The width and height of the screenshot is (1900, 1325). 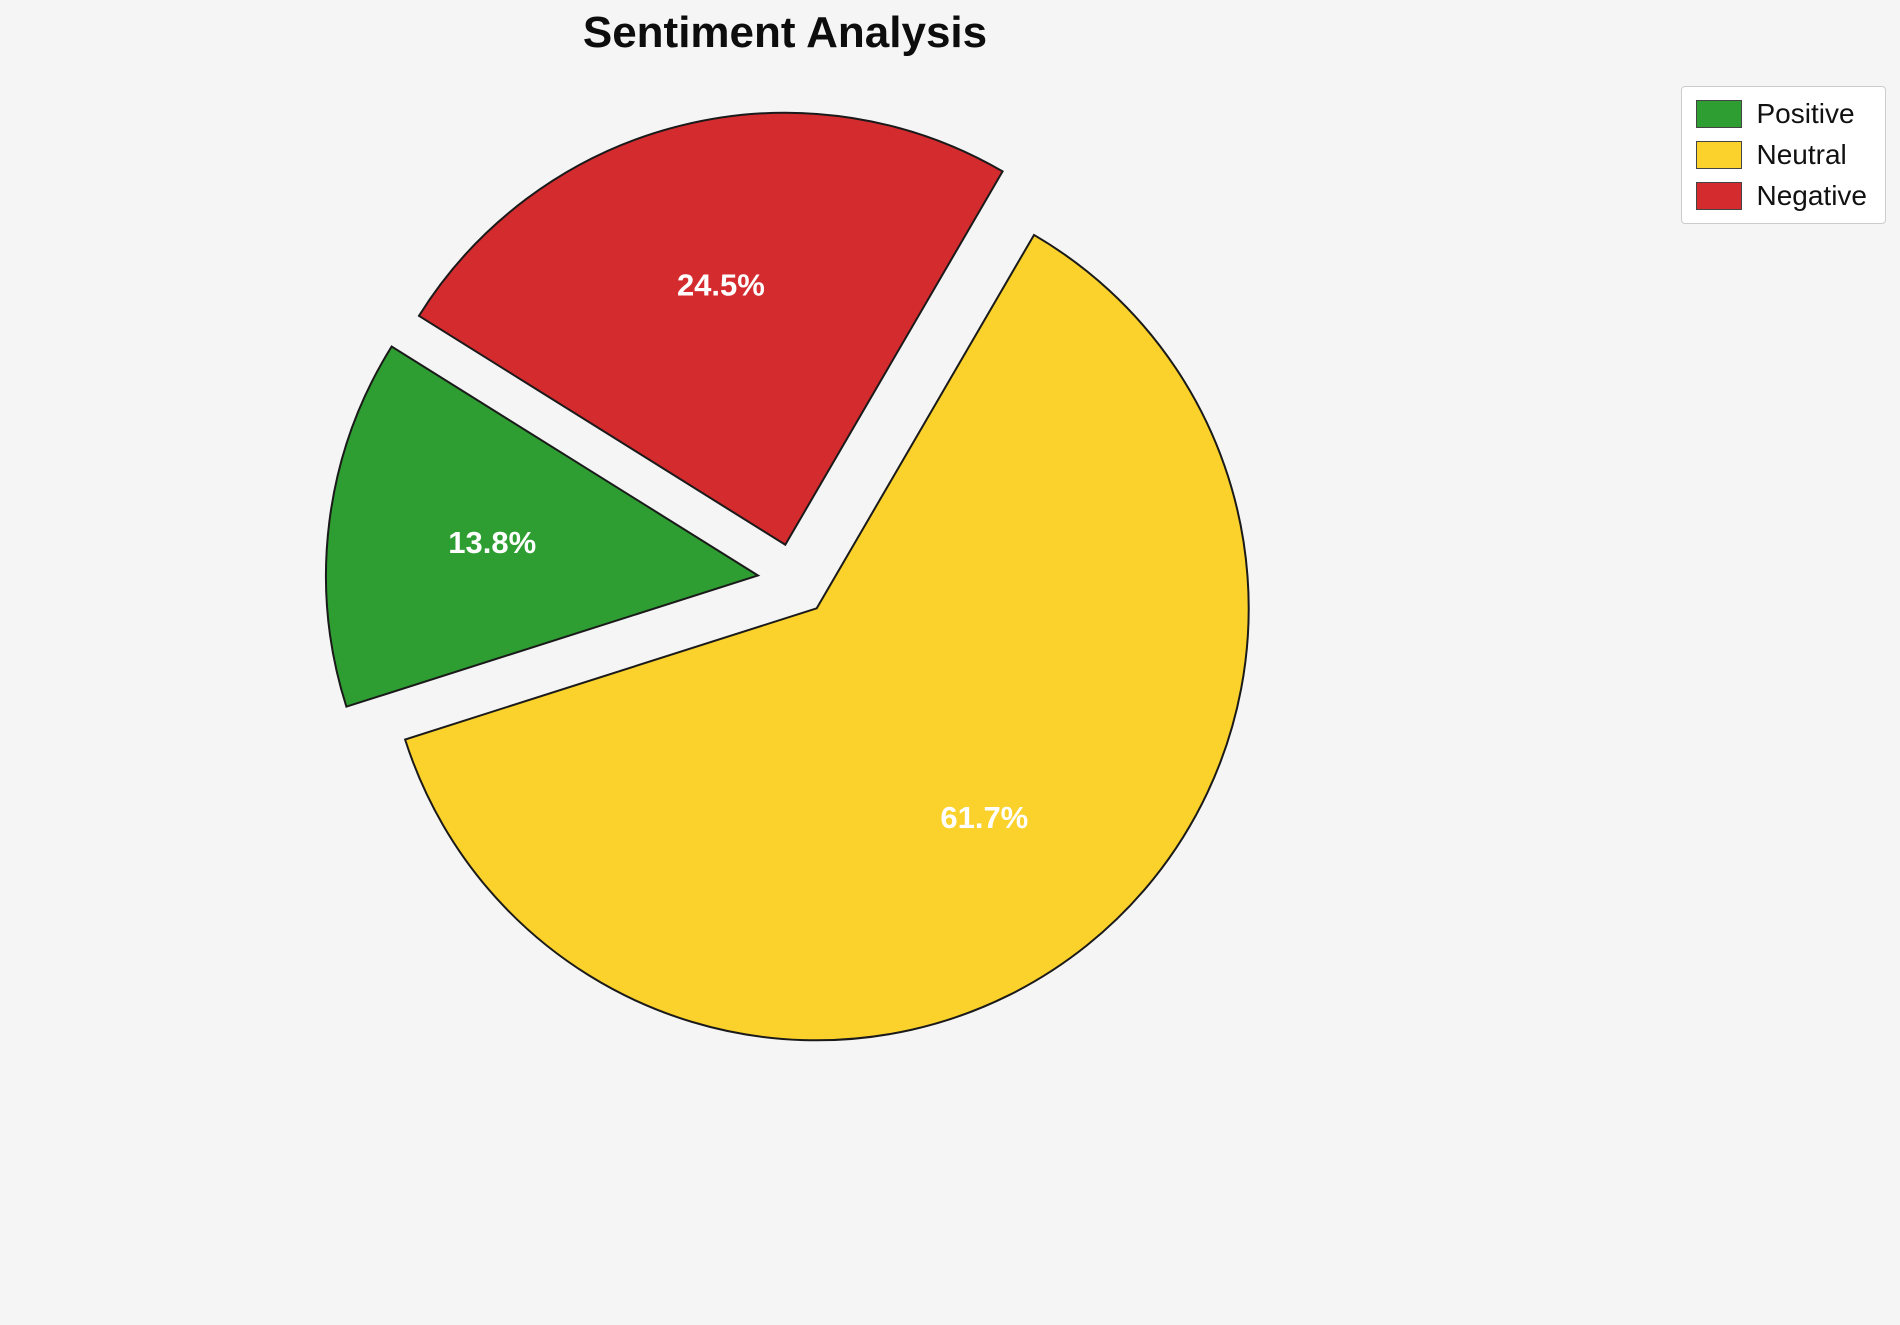 I want to click on legend-item-neutral: Neutral, so click(x=1781, y=154).